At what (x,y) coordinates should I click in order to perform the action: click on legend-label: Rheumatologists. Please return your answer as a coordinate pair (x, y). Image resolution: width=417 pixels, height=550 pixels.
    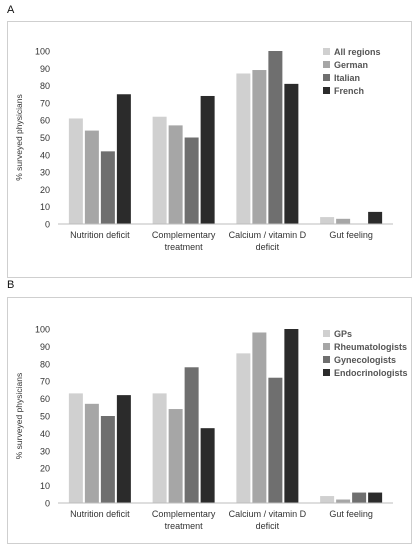
    Looking at the image, I should click on (370, 347).